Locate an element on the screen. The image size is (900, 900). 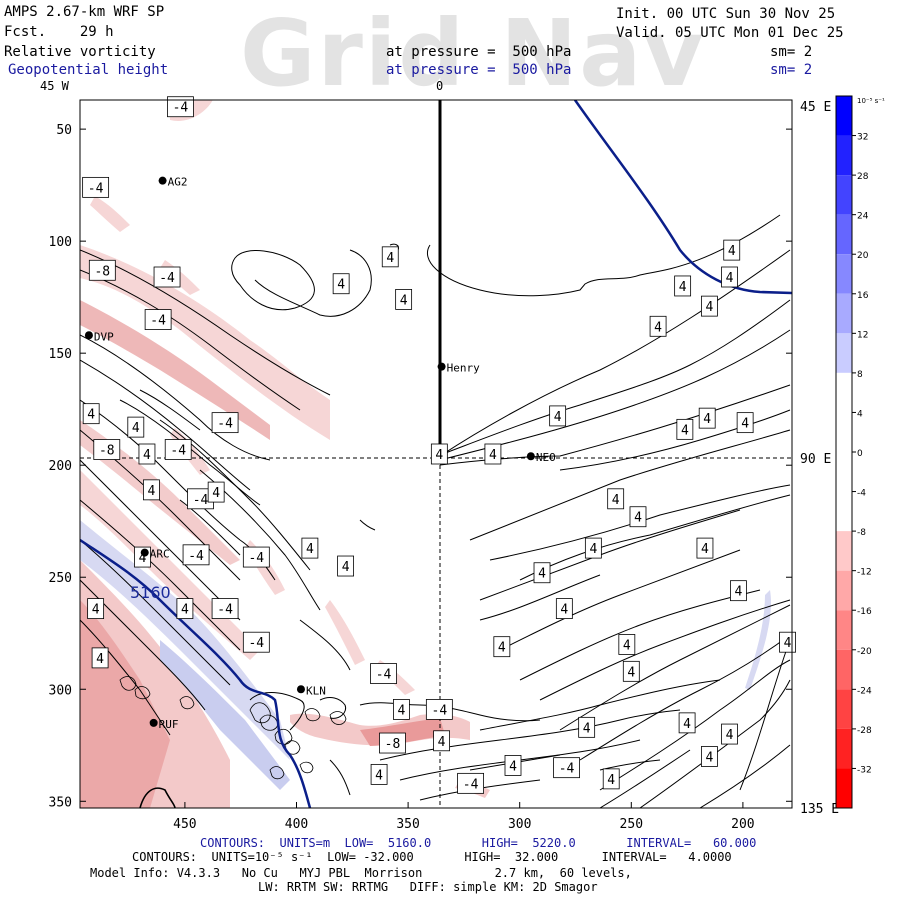
model-title: AMPS 2.67-km WRF SP is located at coordinates (84, 12).